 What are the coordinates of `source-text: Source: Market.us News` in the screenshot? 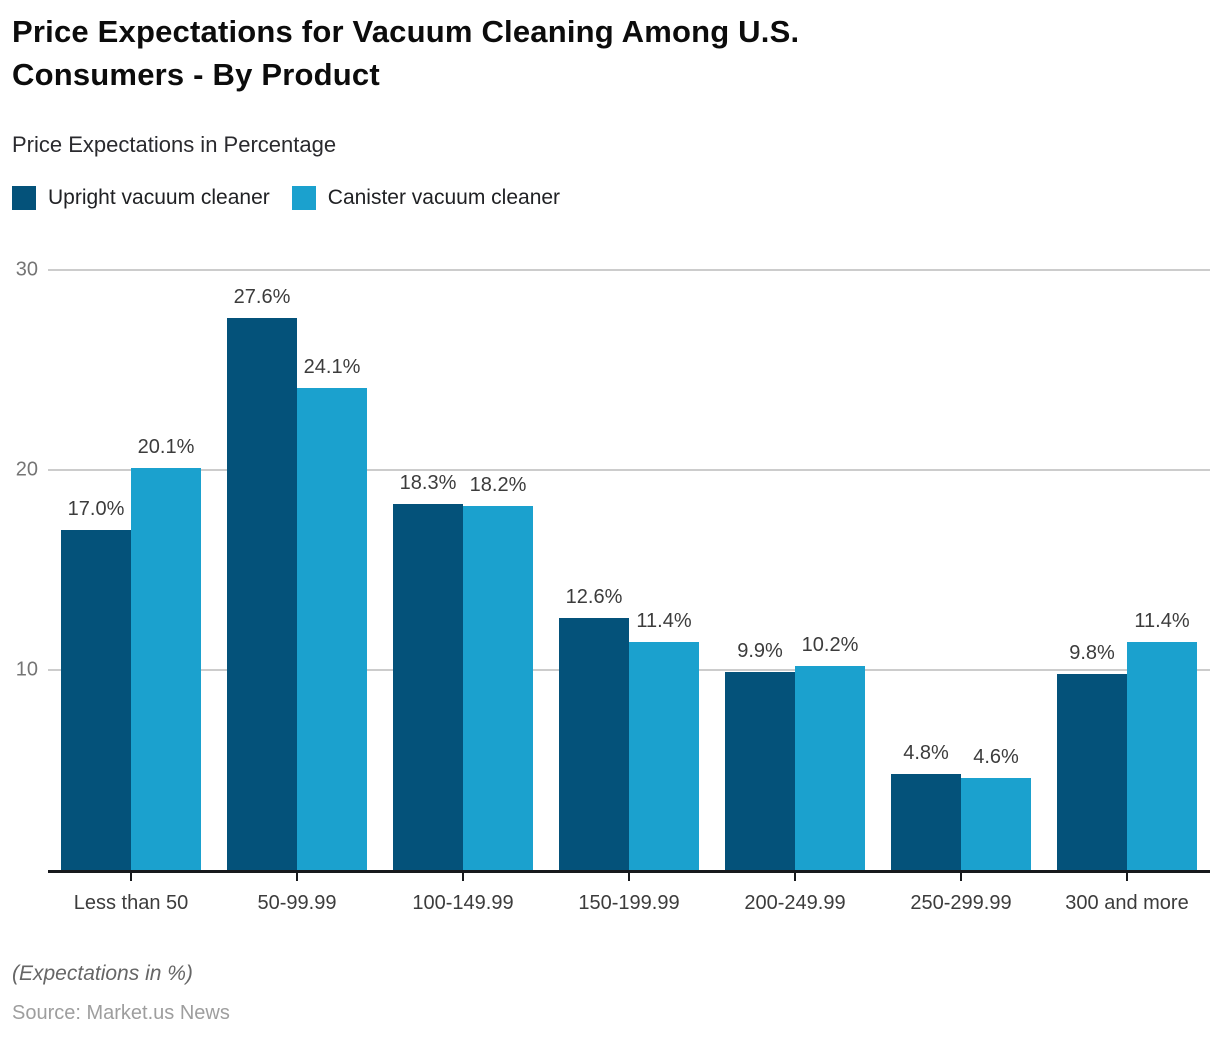 It's located at (121, 1013).